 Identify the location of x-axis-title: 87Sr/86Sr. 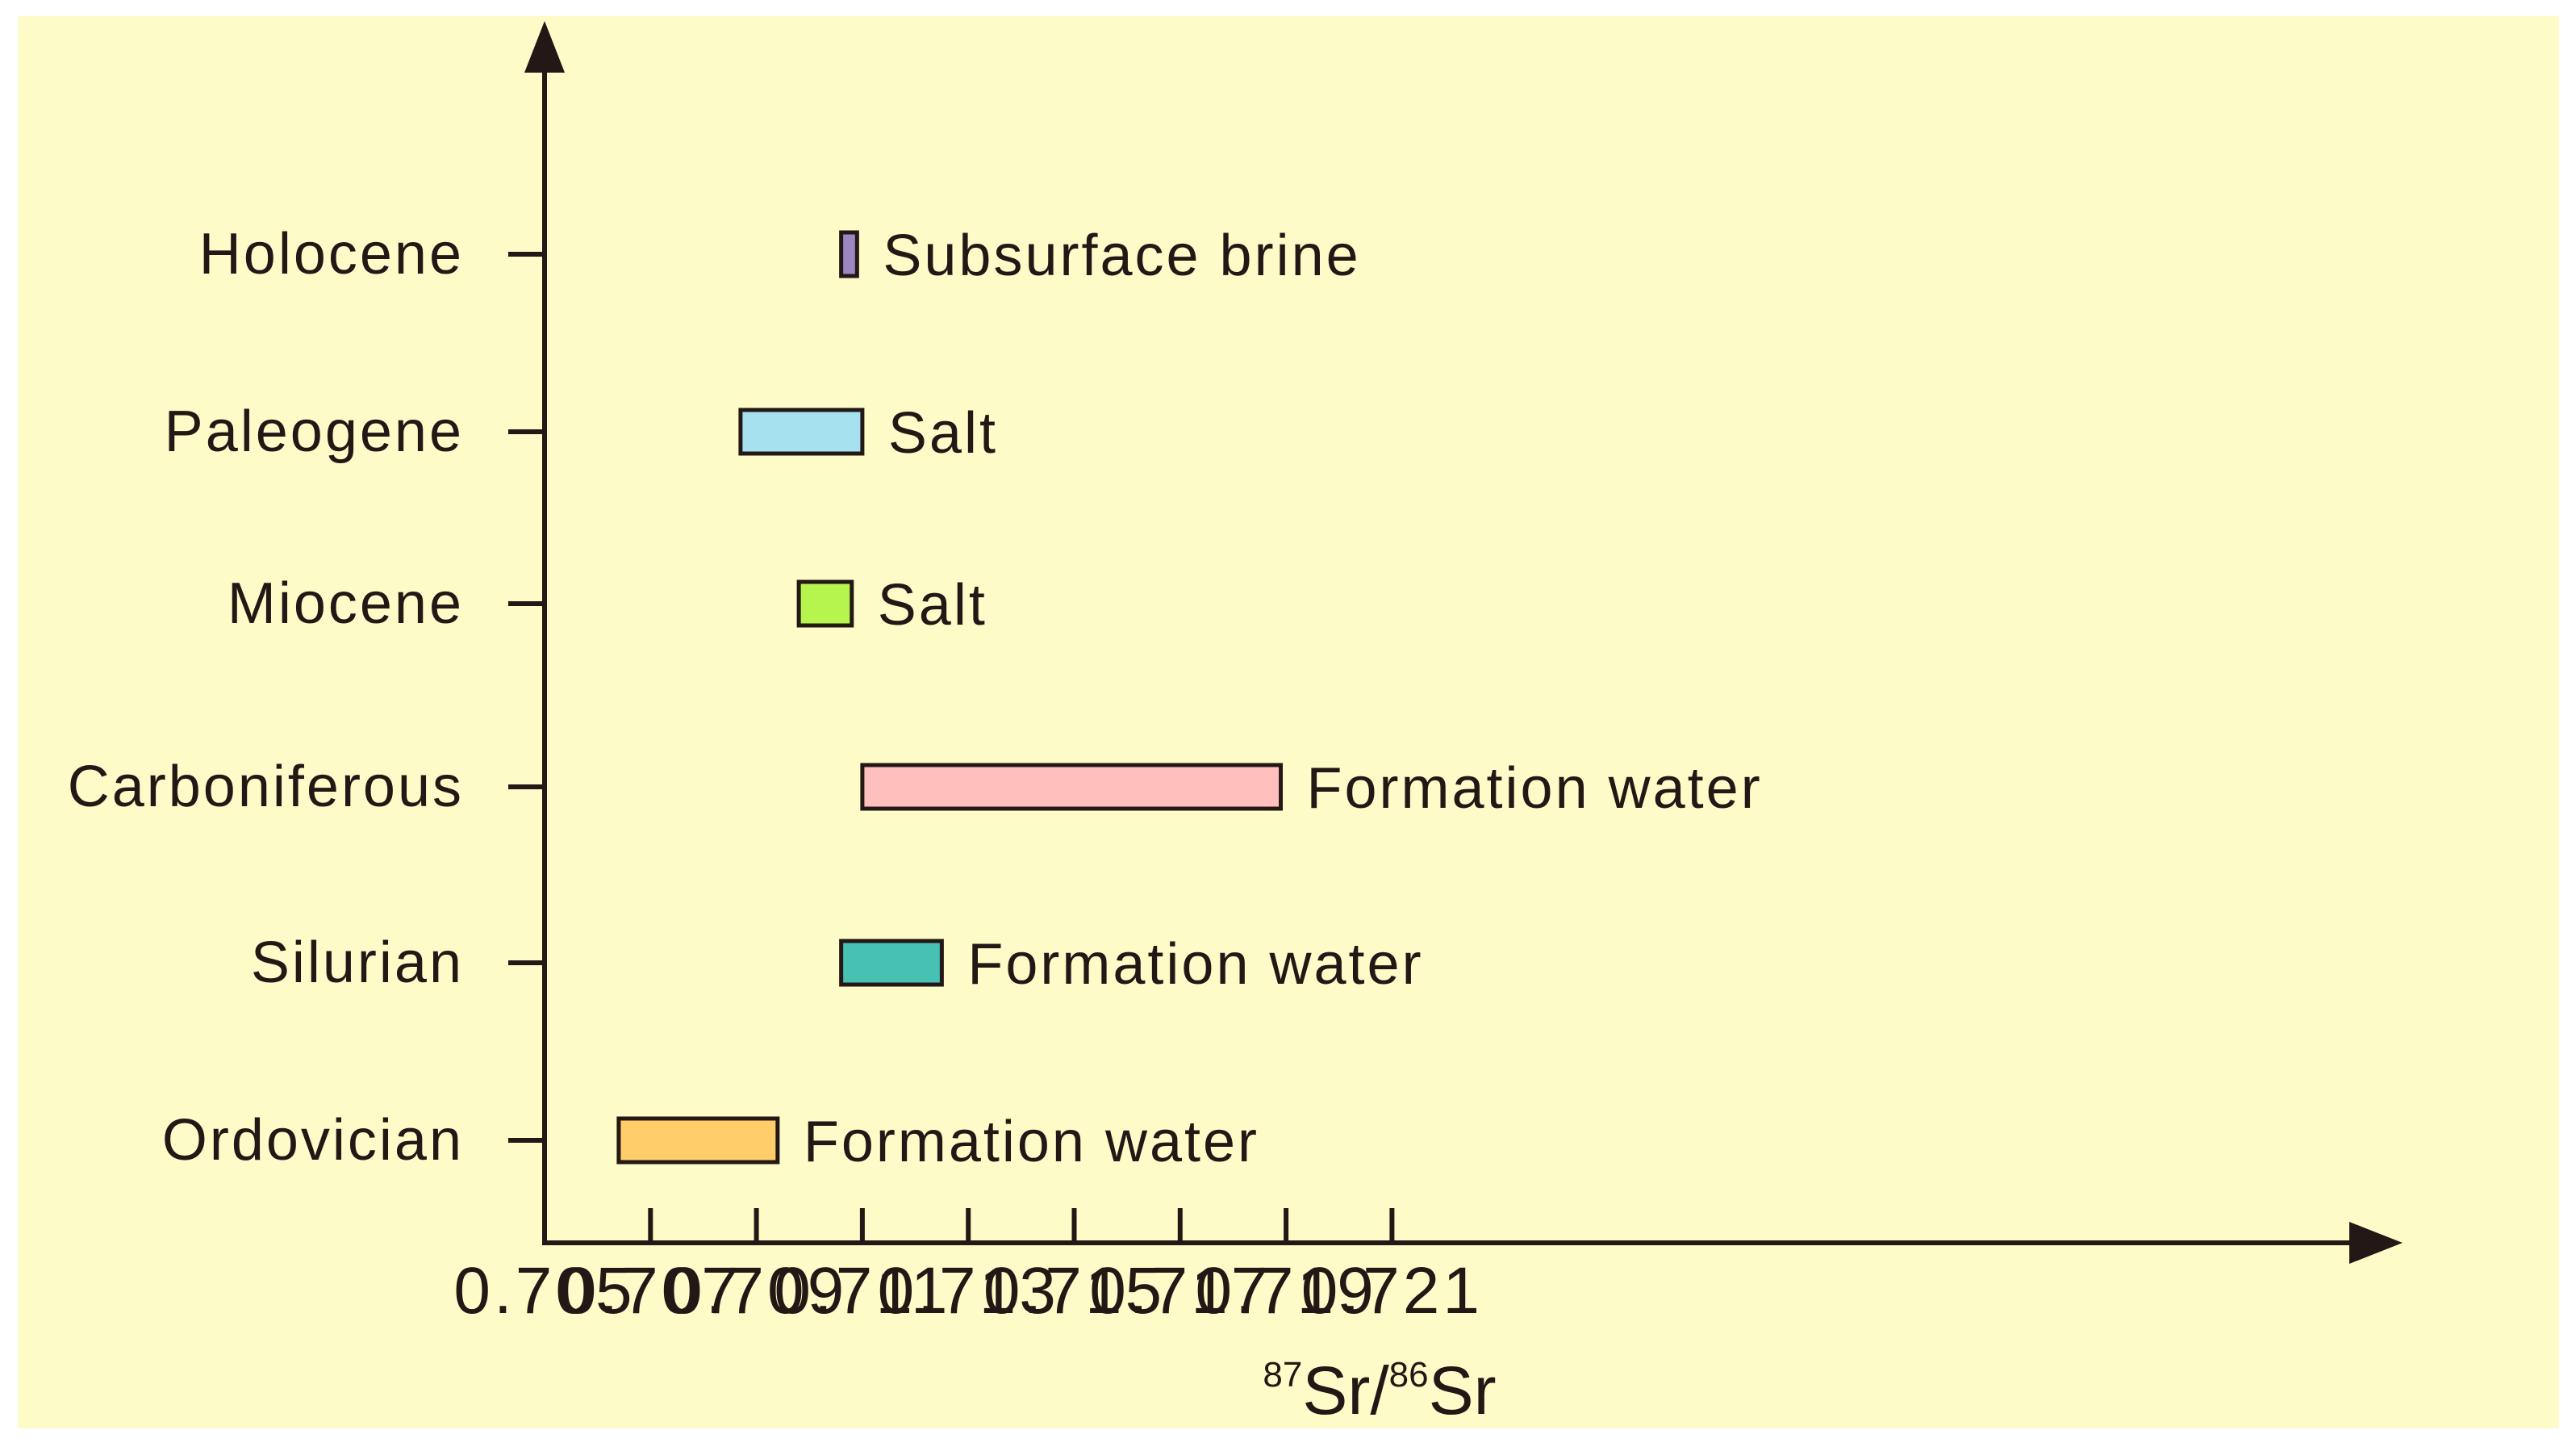
(1379, 1391).